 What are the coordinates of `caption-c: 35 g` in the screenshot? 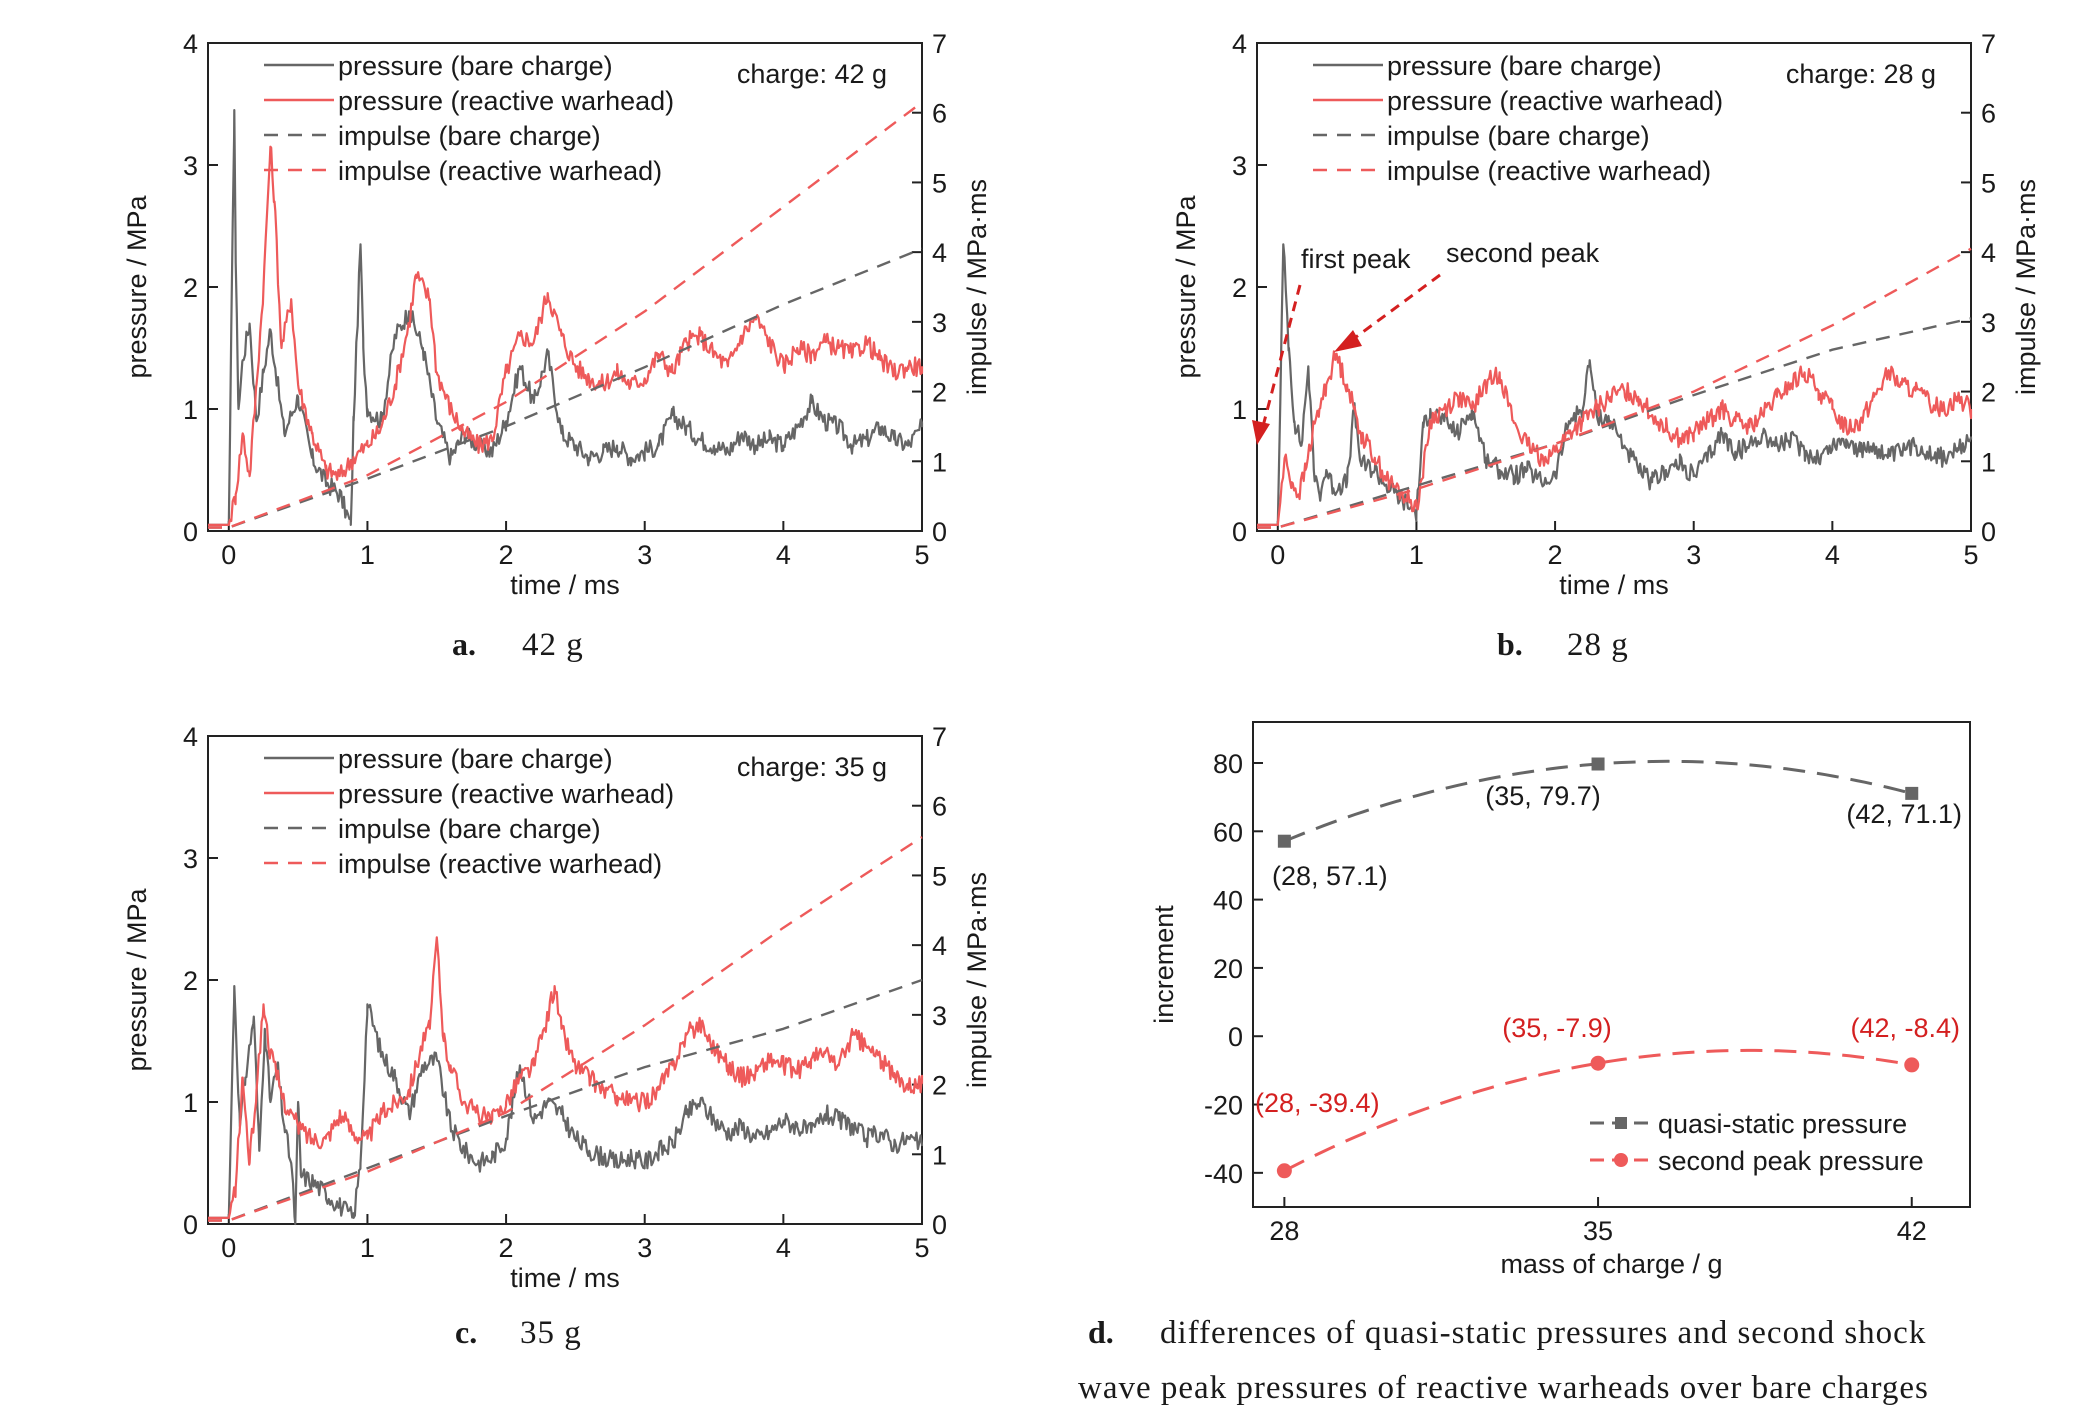 It's located at (551, 1333).